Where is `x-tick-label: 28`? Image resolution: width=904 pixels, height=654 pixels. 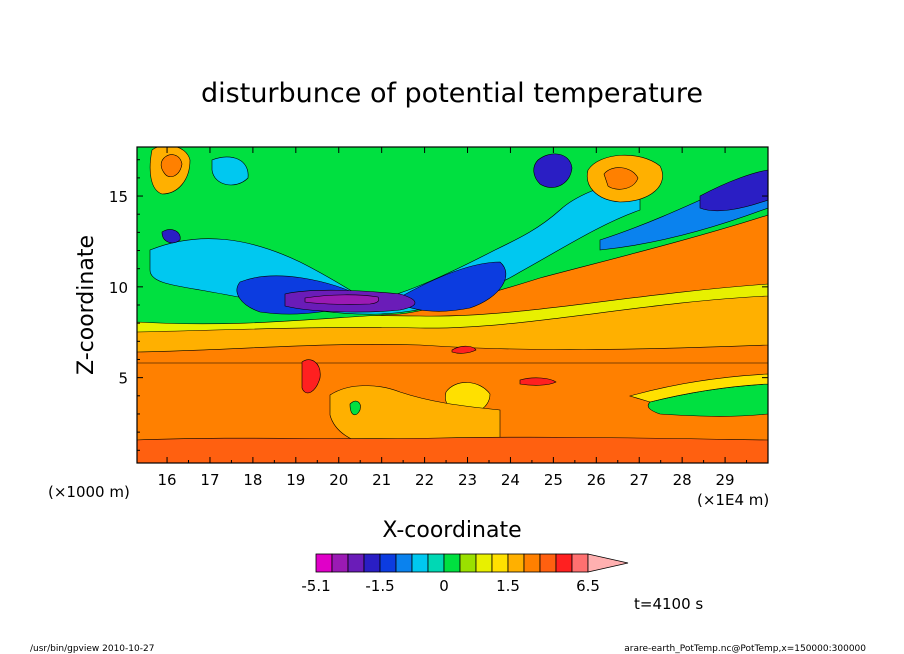 x-tick-label: 28 is located at coordinates (682, 480).